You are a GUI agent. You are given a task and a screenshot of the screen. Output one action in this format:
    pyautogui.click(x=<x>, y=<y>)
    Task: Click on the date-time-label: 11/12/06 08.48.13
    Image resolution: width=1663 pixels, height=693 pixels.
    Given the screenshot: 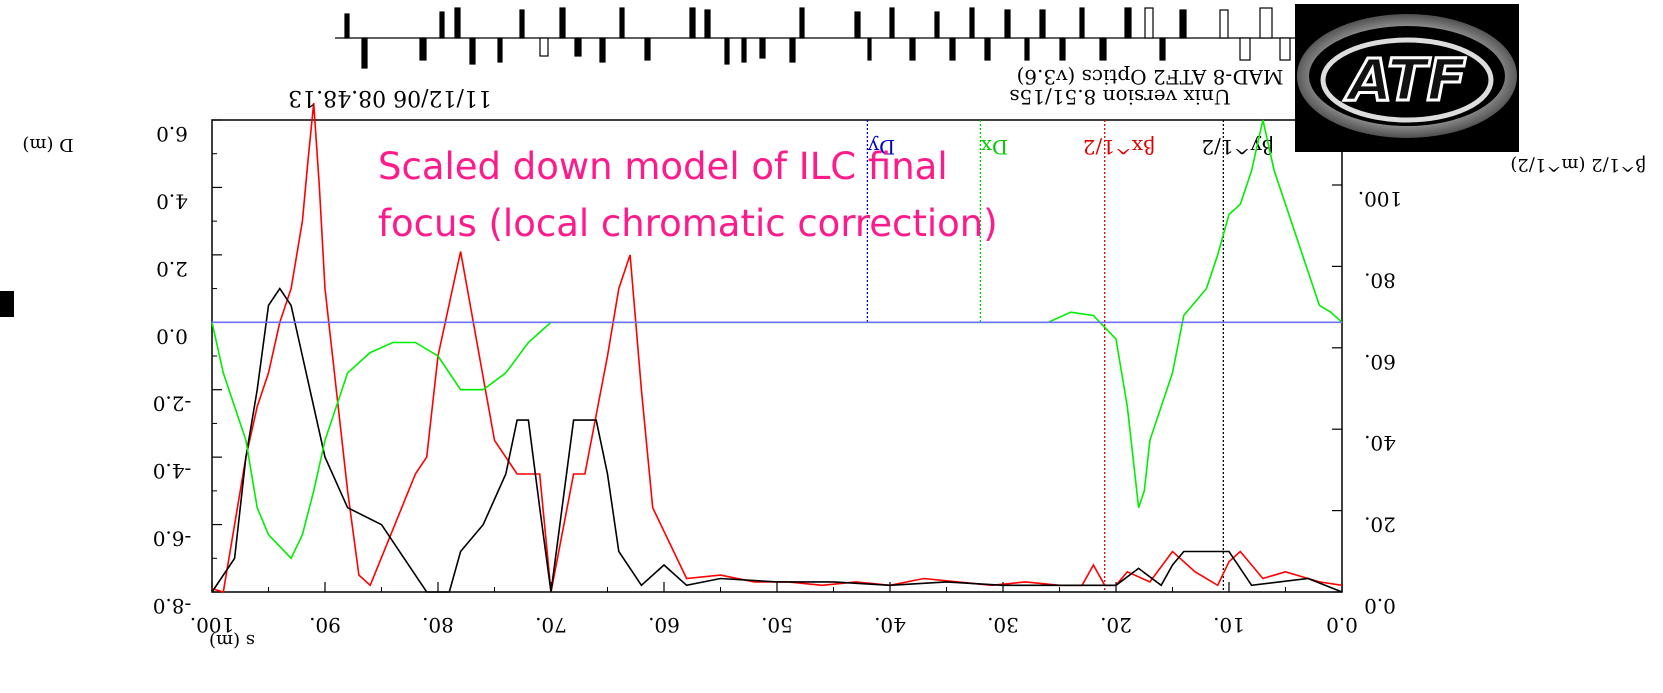 What is the action you would take?
    pyautogui.click(x=390, y=97)
    